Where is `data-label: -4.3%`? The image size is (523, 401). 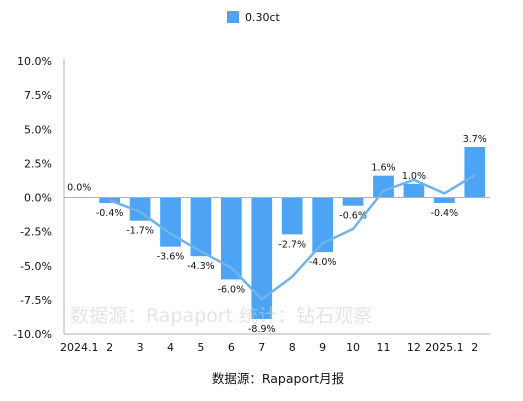
data-label: -4.3% is located at coordinates (201, 266).